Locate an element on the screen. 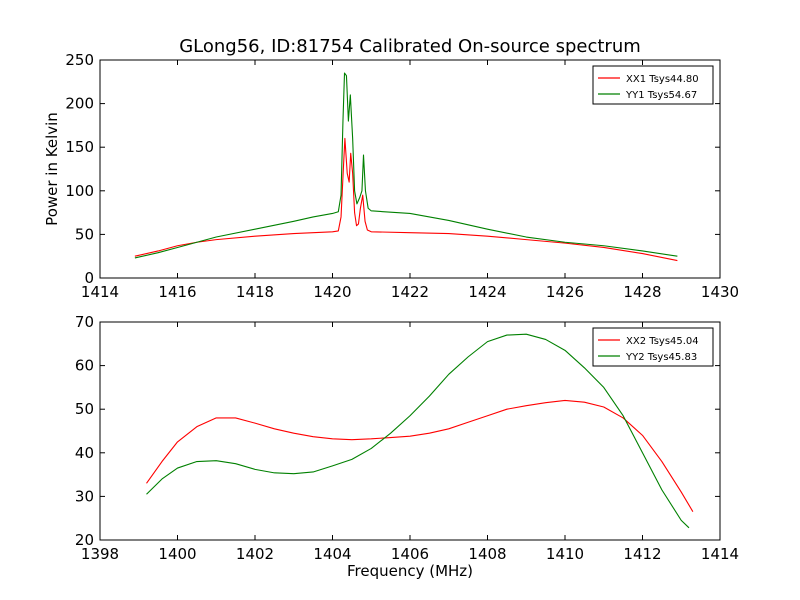 The image size is (800, 600). x-tick-label: 1410 is located at coordinates (565, 554).